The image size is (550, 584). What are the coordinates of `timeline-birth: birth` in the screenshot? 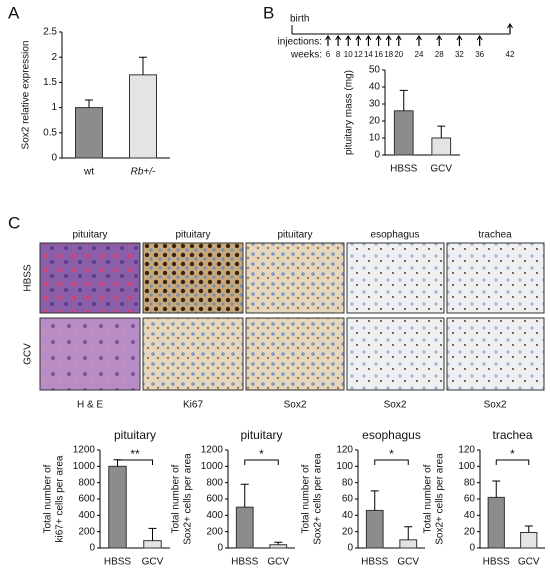 It's located at (299, 19).